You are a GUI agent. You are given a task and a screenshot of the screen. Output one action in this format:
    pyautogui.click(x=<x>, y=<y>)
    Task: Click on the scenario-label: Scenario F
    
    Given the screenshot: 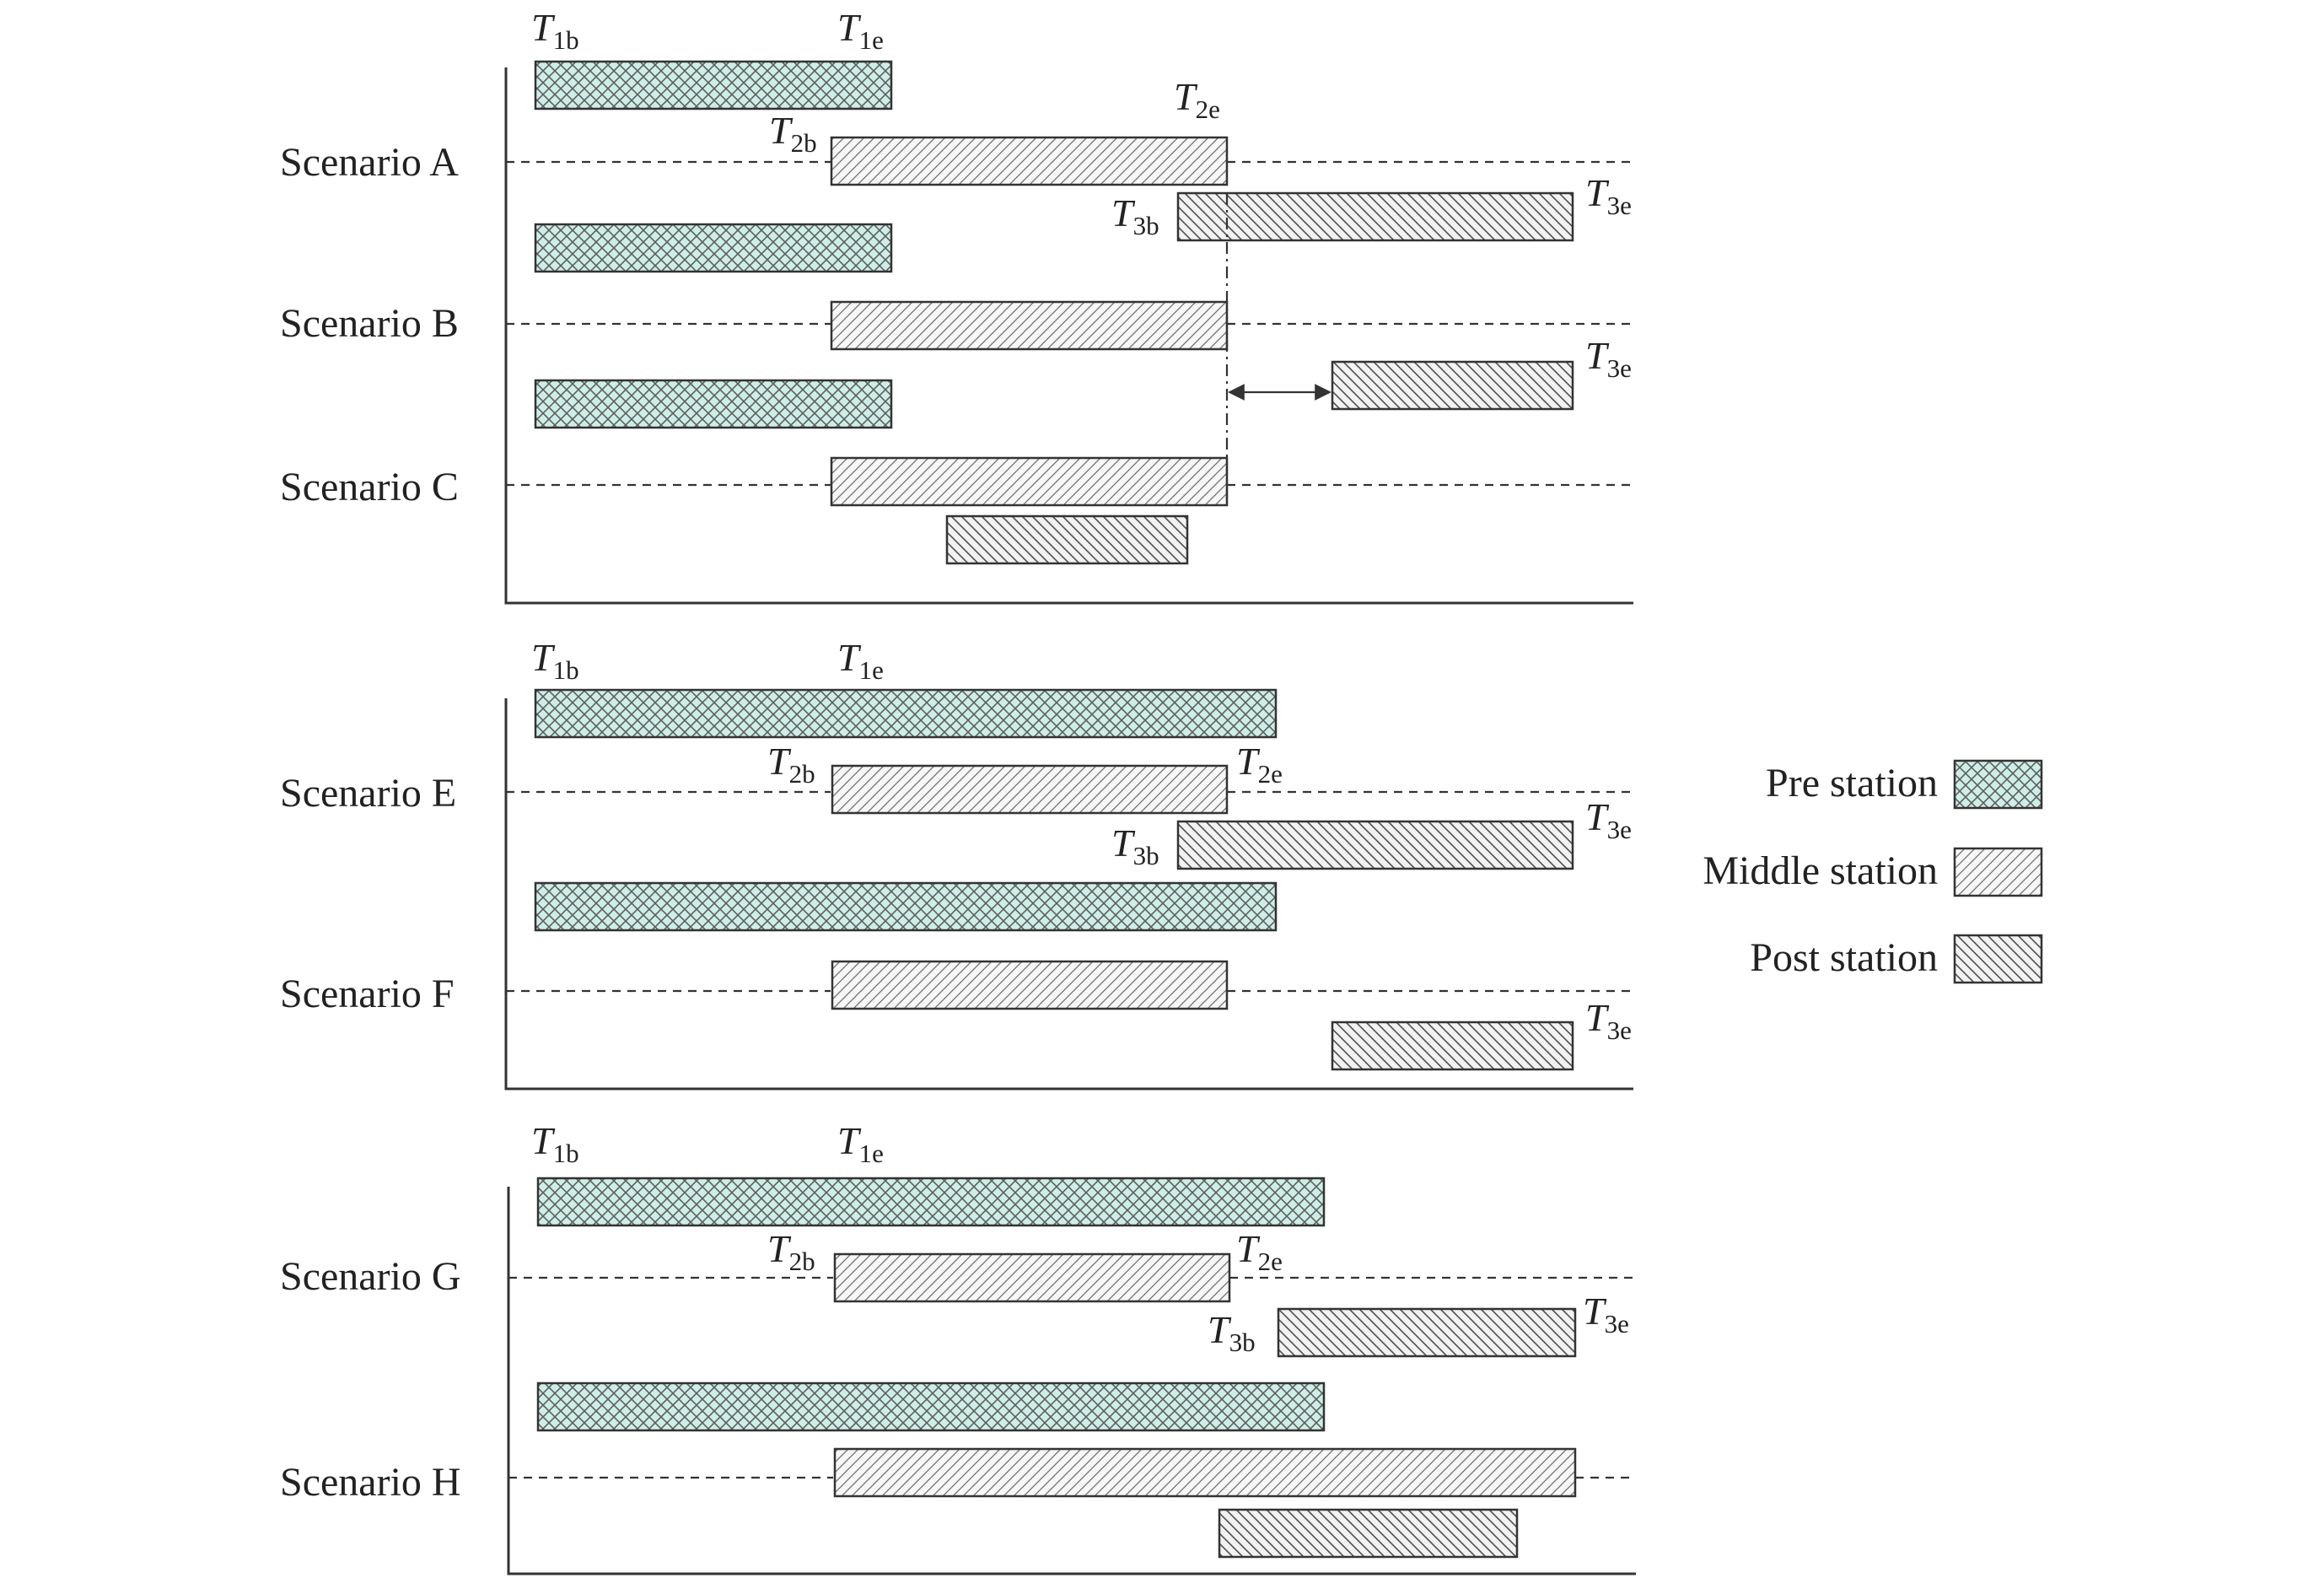 What is the action you would take?
    pyautogui.click(x=367, y=994)
    